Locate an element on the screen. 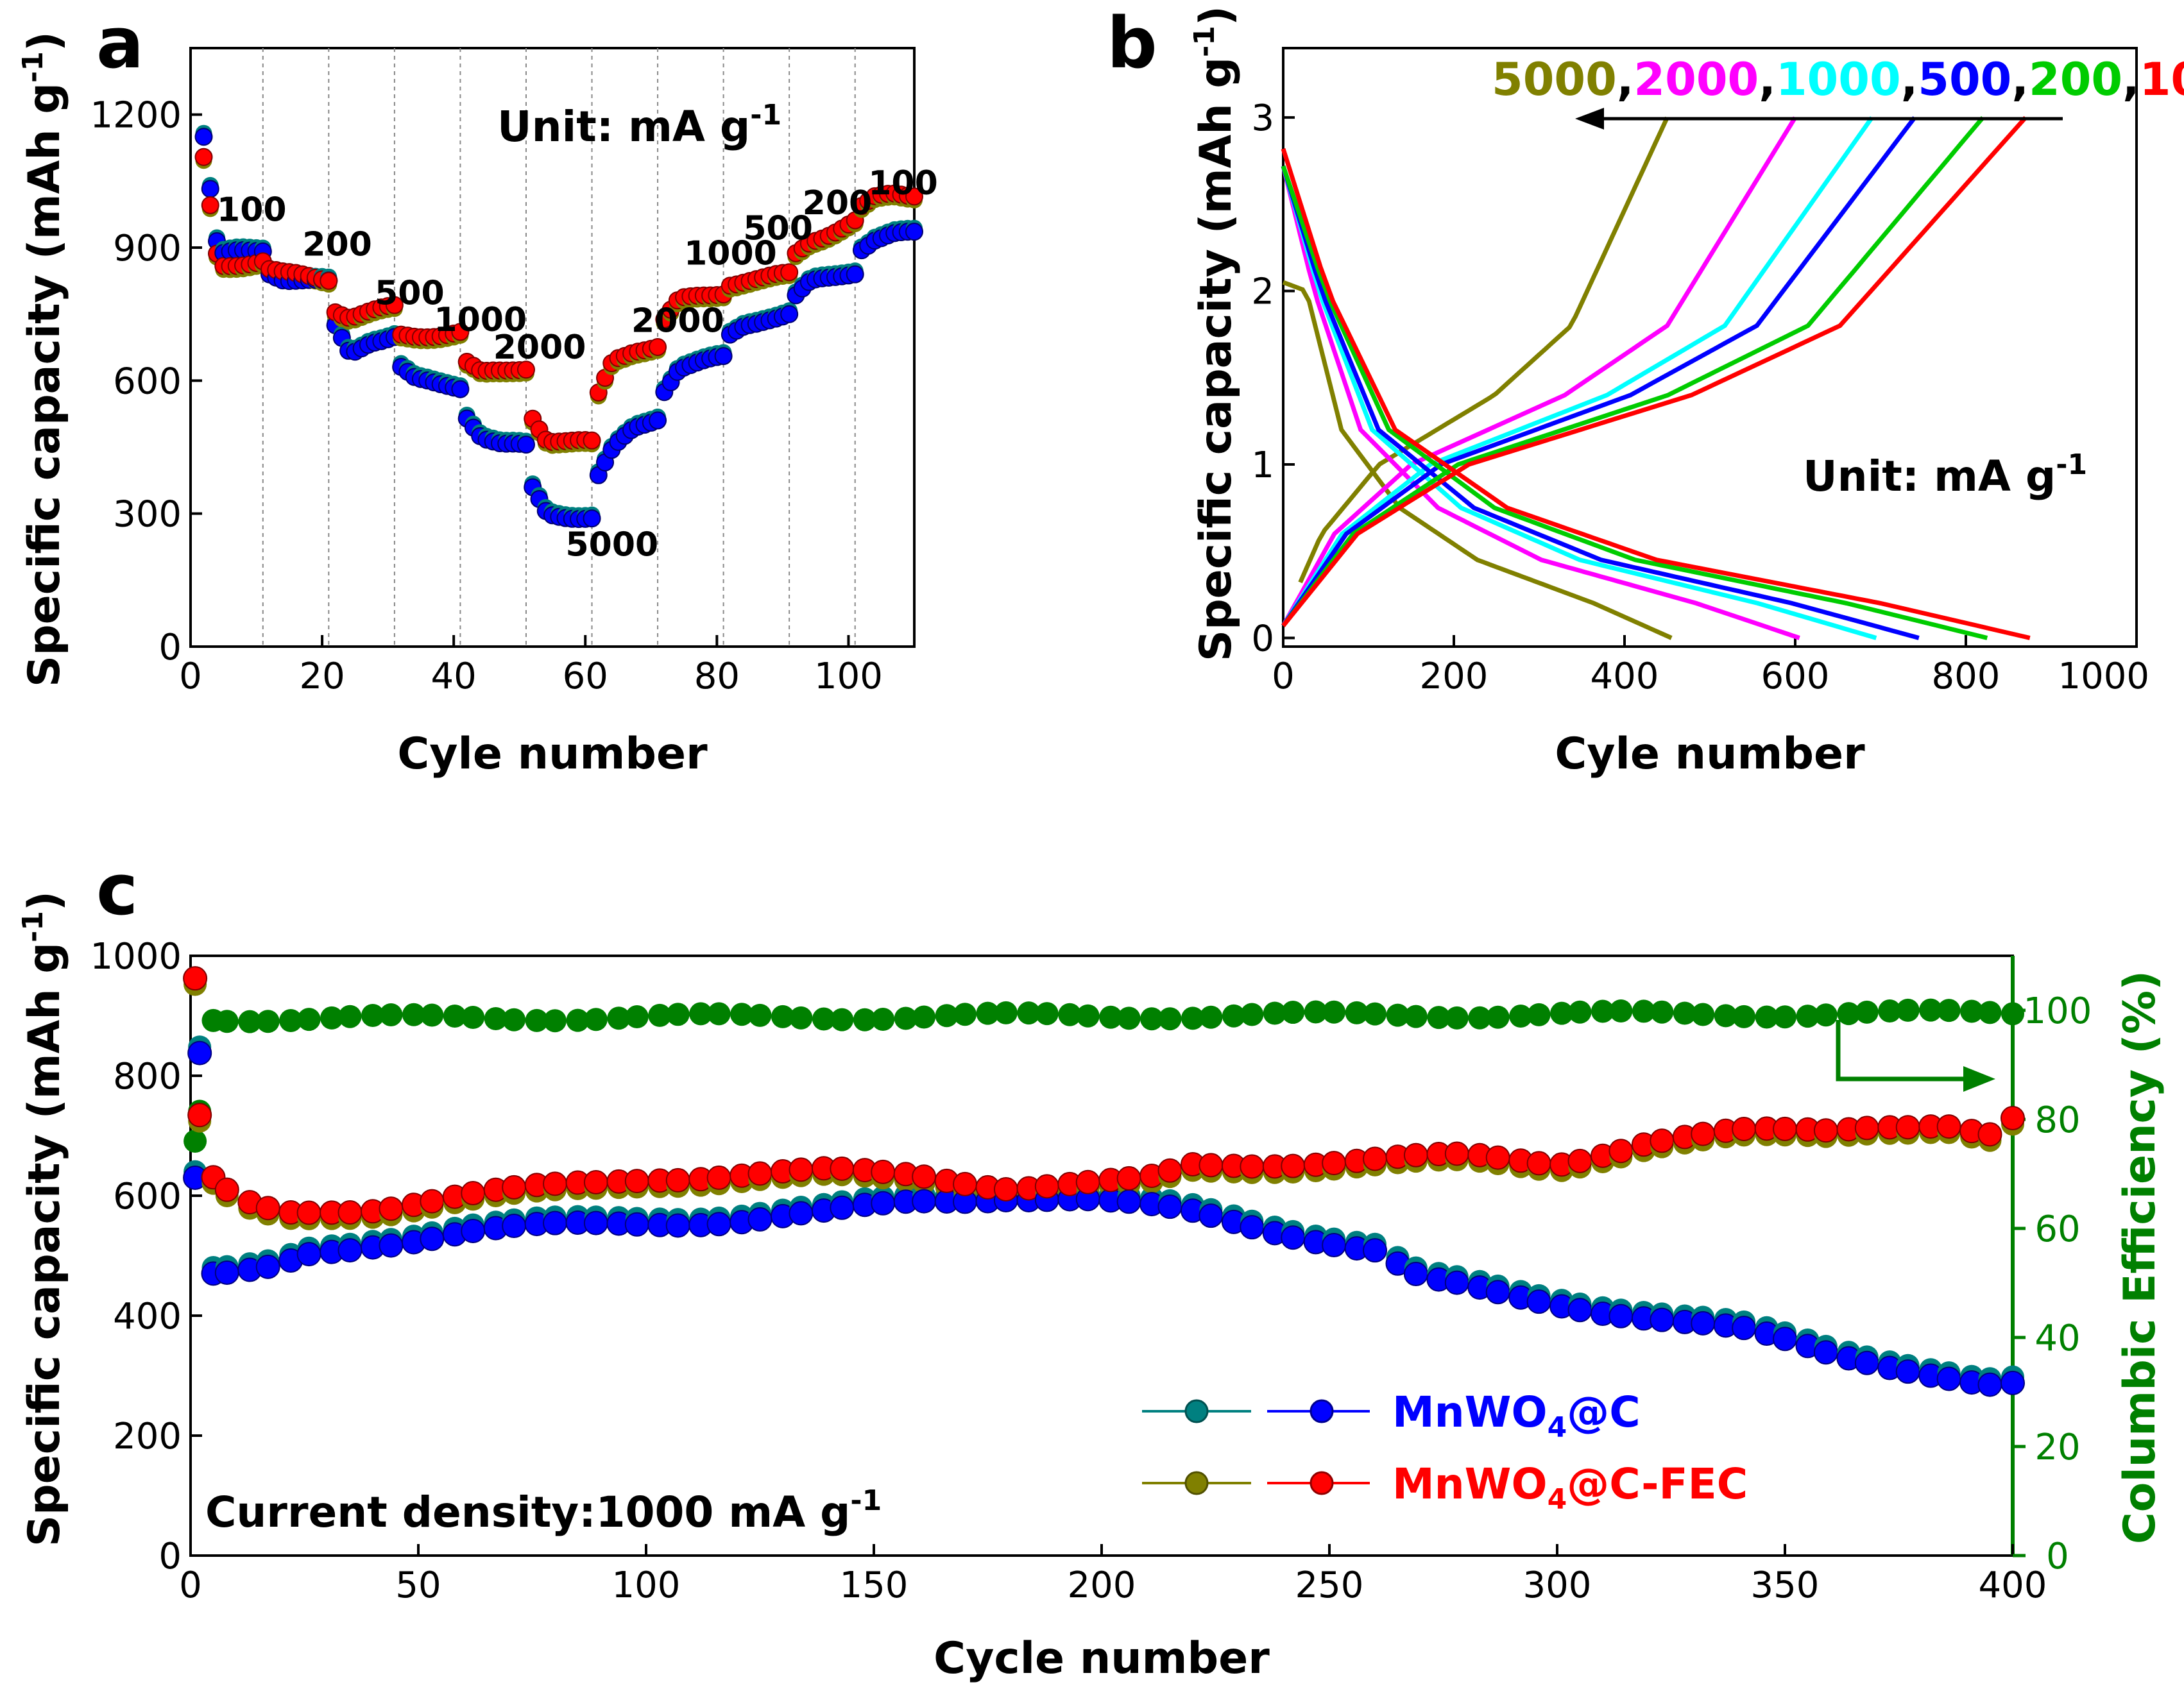  x-tick-label-40: 40 is located at coordinates (454, 677).